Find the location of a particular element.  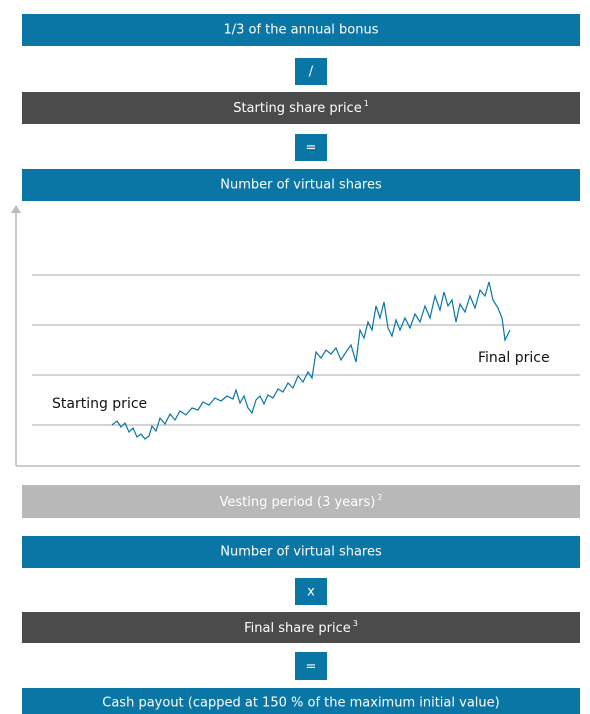

step-label: 1/3 of the annual bonus is located at coordinates (300, 30).